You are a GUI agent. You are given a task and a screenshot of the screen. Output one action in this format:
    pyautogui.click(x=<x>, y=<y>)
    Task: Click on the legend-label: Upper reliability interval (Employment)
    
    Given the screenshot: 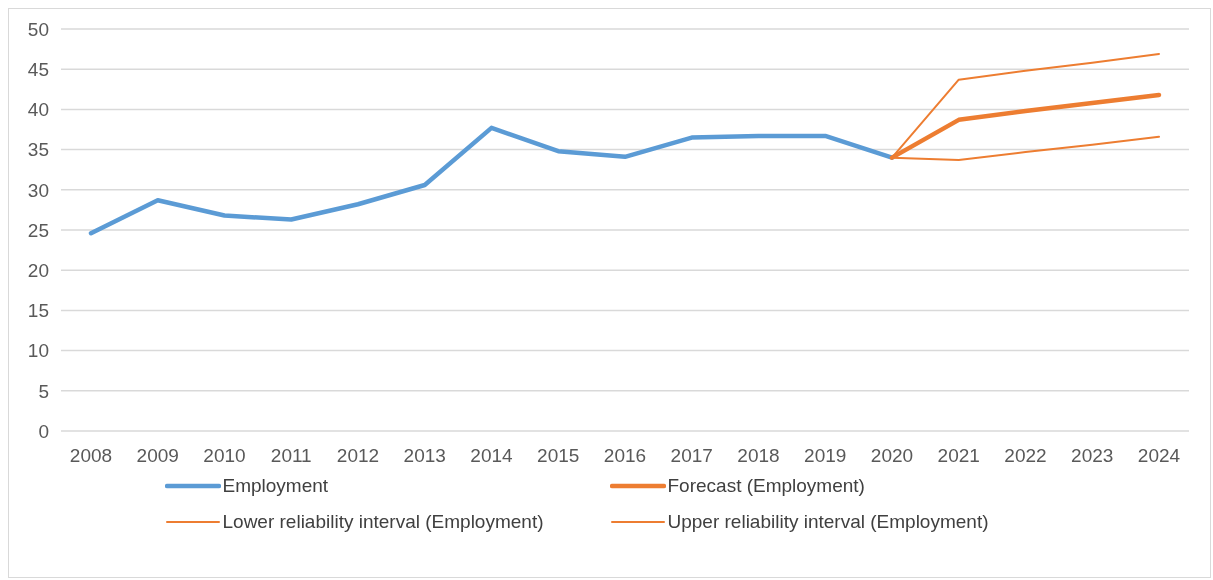 What is the action you would take?
    pyautogui.click(x=828, y=522)
    